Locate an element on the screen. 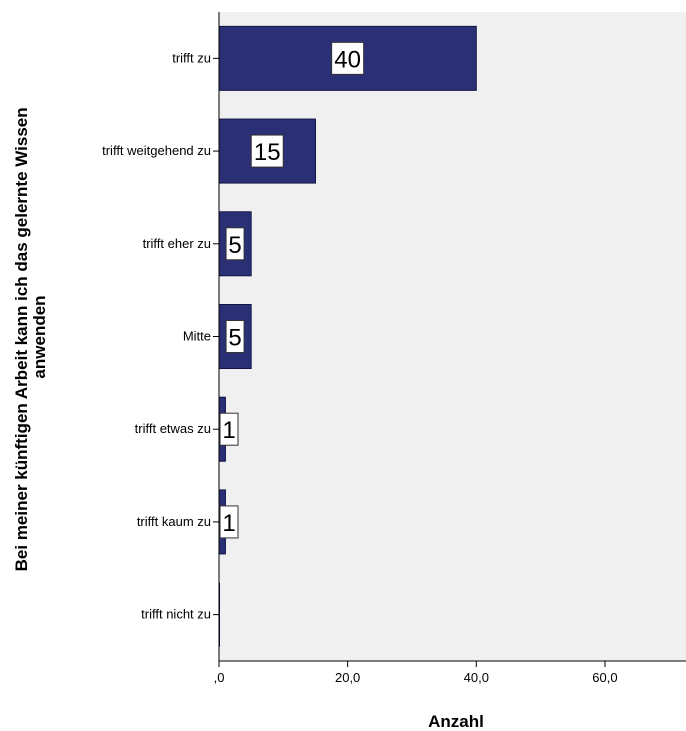 The image size is (686, 731). x-tick-label: 60,0 is located at coordinates (604, 677).